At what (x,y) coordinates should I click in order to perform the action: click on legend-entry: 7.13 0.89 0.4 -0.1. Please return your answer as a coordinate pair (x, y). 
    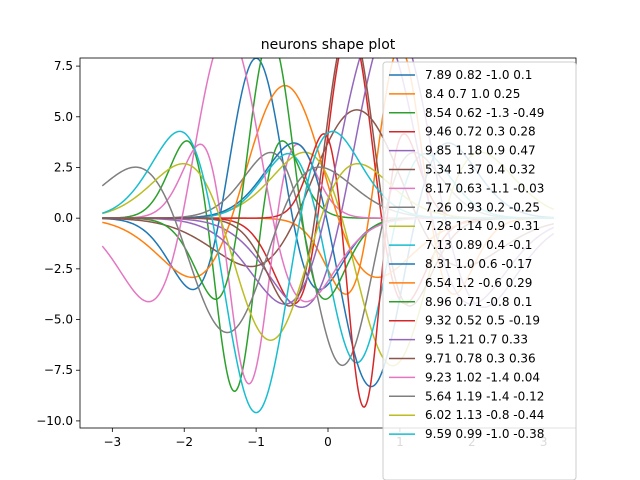
    Looking at the image, I should click on (478, 245).